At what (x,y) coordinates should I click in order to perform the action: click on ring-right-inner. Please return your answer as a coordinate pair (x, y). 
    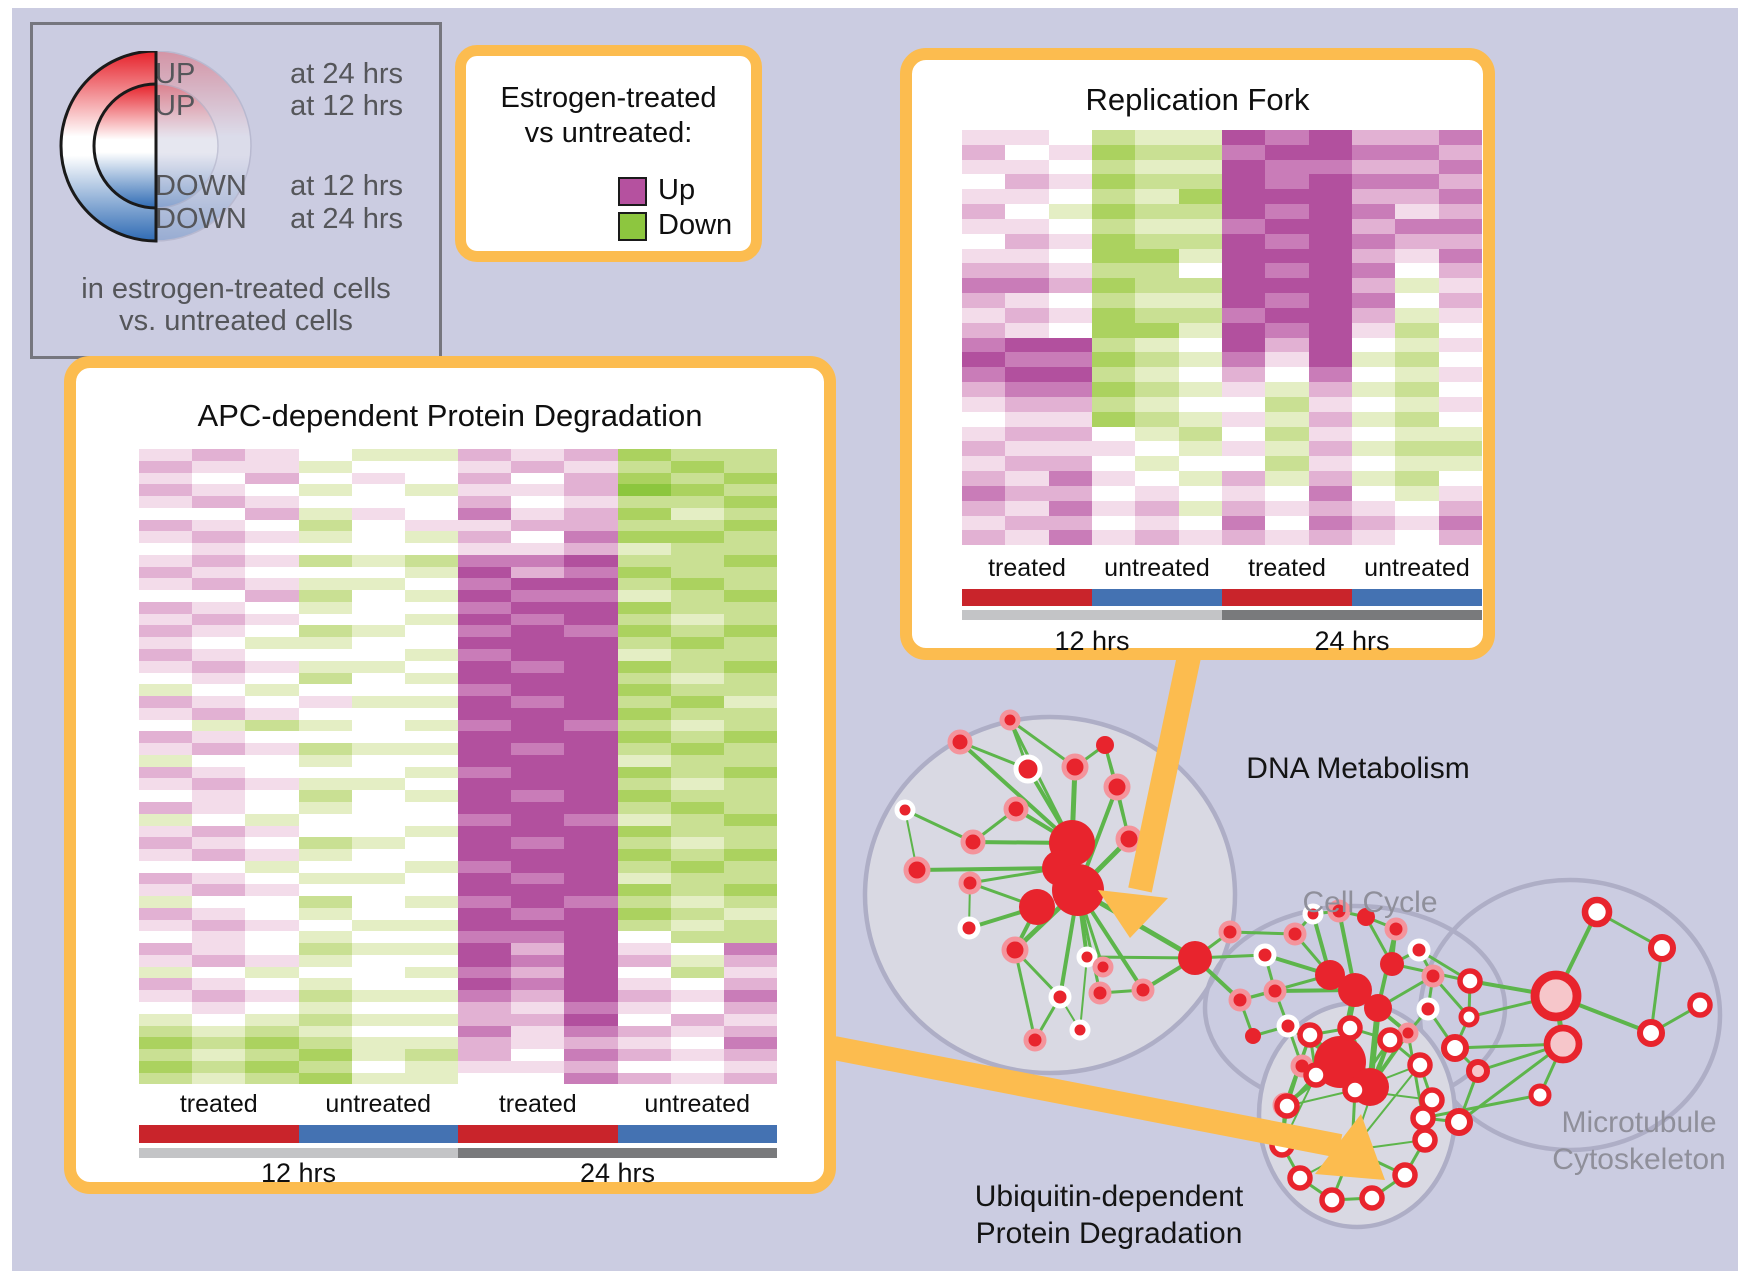
    Looking at the image, I should click on (187, 146).